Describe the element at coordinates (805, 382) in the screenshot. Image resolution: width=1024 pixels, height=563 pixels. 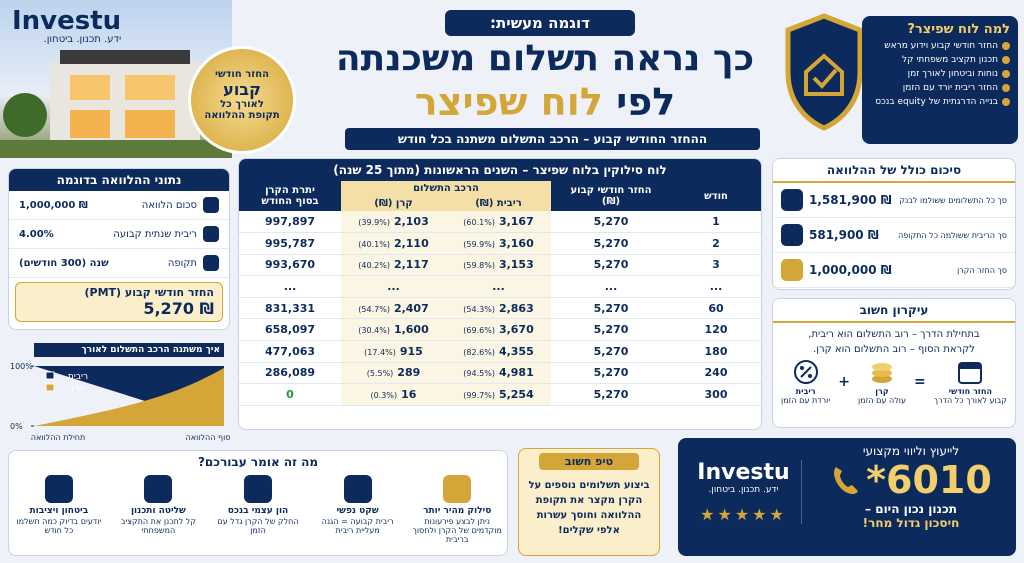
I see `eq-term: ריבית יורדת עם הזמן` at that location.